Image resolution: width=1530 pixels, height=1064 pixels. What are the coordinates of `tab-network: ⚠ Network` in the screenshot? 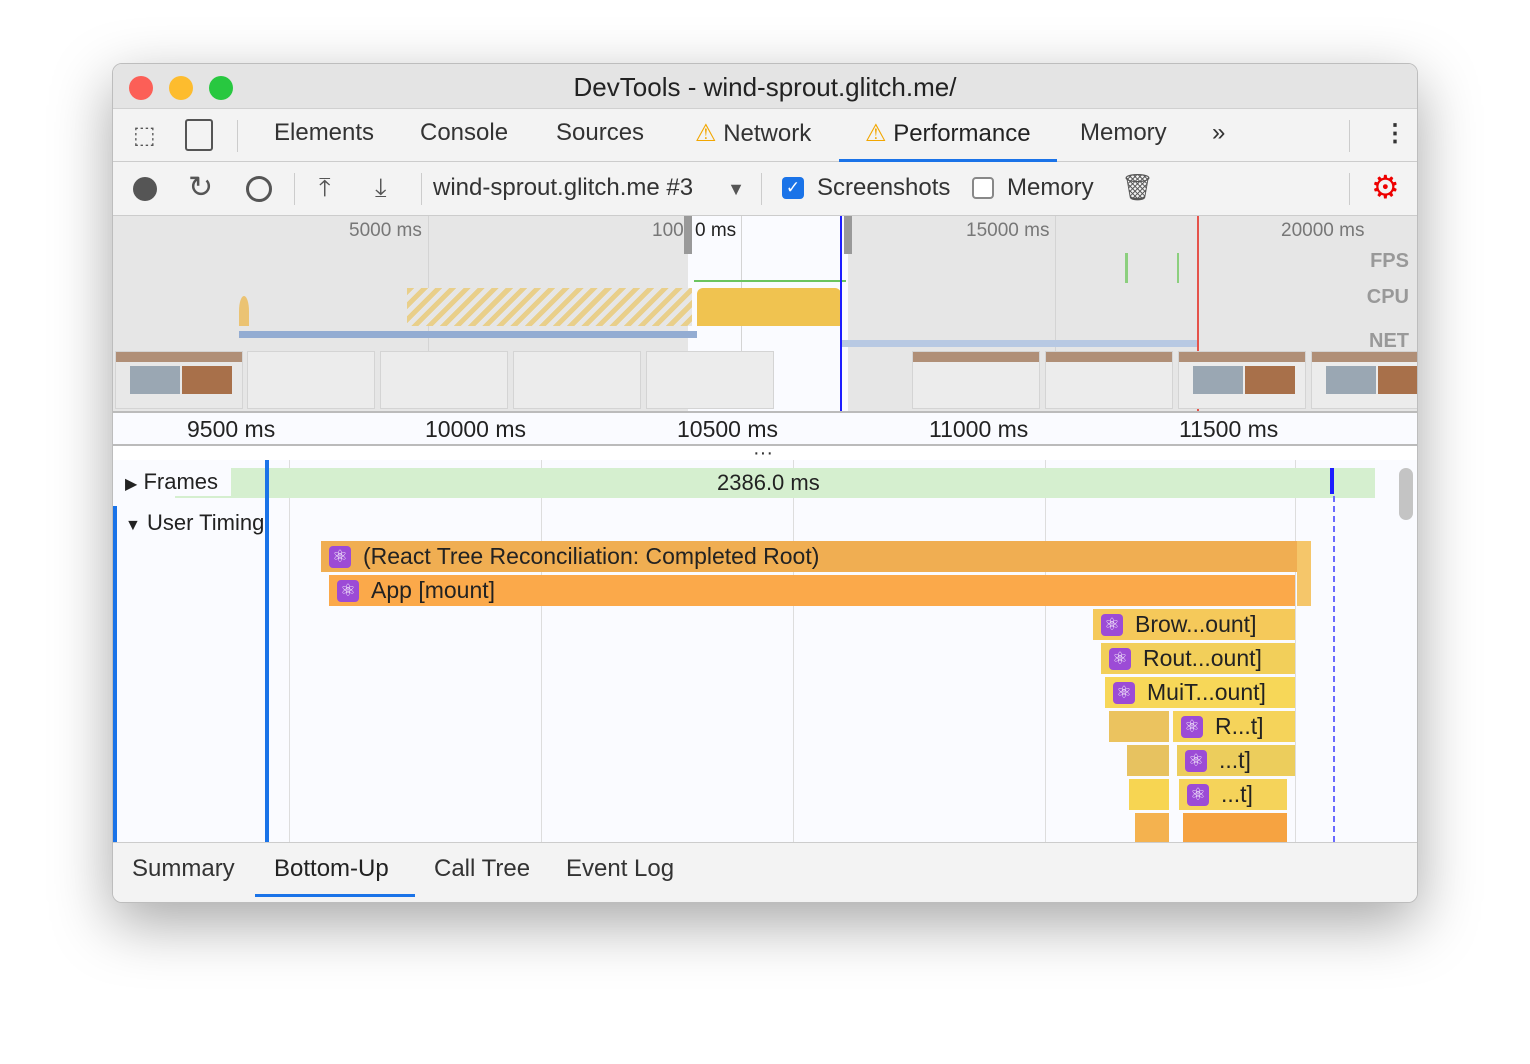 It's located at (753, 133).